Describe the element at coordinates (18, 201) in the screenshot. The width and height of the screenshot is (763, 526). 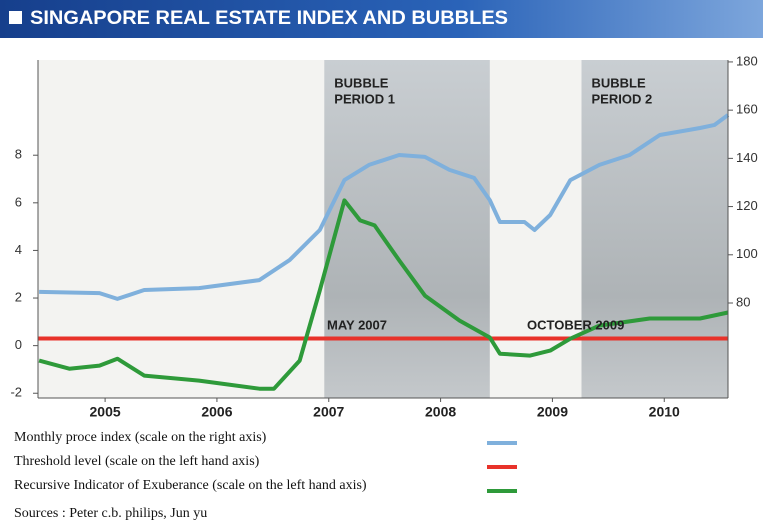
I see `y-tick-label: 6` at that location.